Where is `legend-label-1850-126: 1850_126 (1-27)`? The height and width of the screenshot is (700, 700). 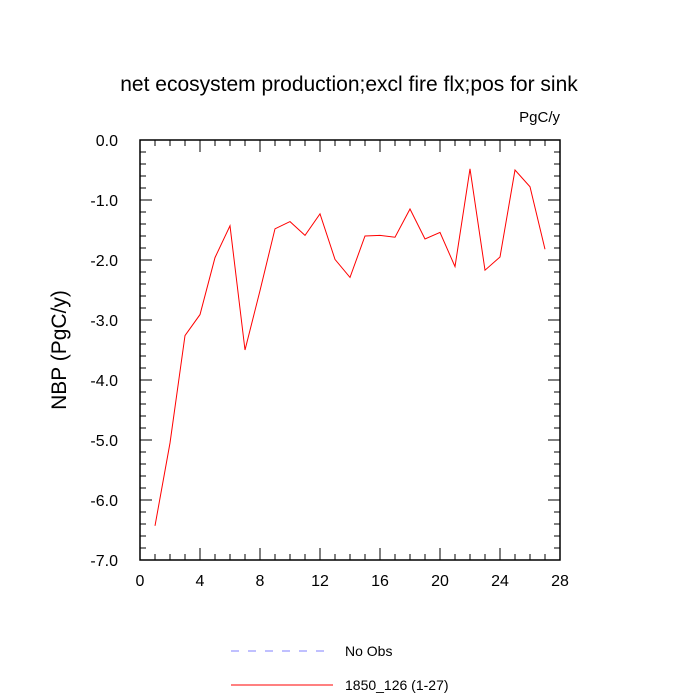 legend-label-1850-126: 1850_126 (1-27) is located at coordinates (397, 685).